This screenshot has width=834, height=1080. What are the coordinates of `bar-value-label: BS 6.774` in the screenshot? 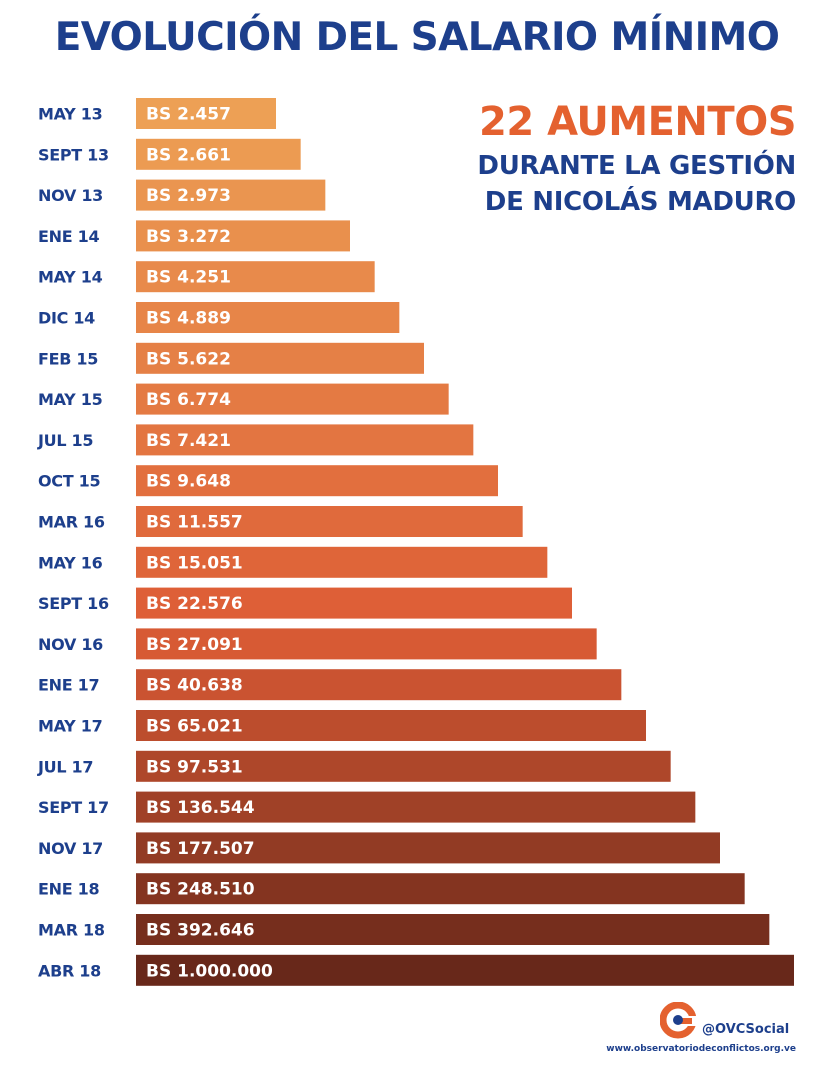 It's located at (188, 400).